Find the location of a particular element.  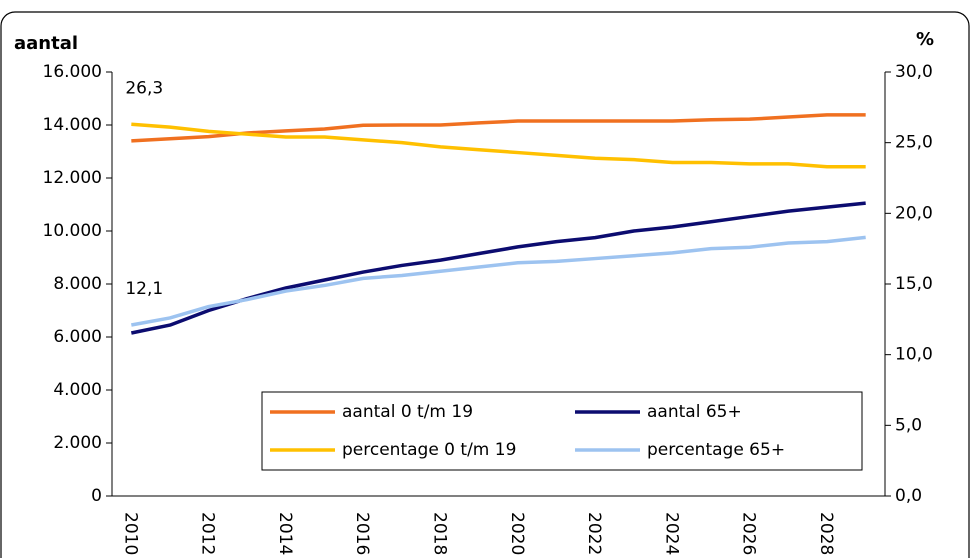

legend-box is located at coordinates (562, 431).